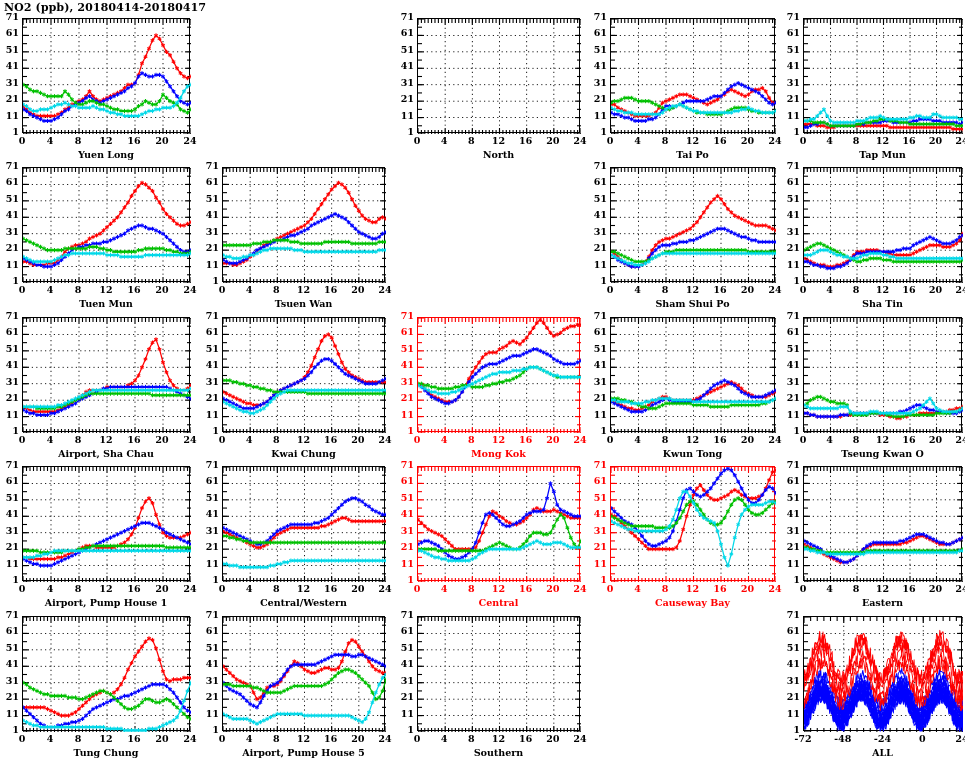 The width and height of the screenshot is (965, 759). I want to click on panel-title: Tung Chung, so click(106, 753).